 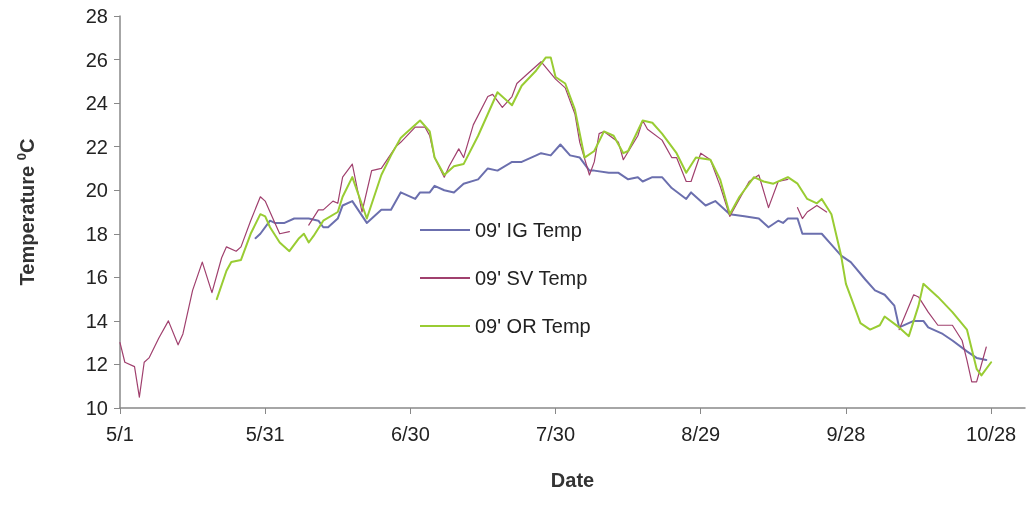 What do you see at coordinates (556, 434) in the screenshot?
I see `x-tick-label: 7/30` at bounding box center [556, 434].